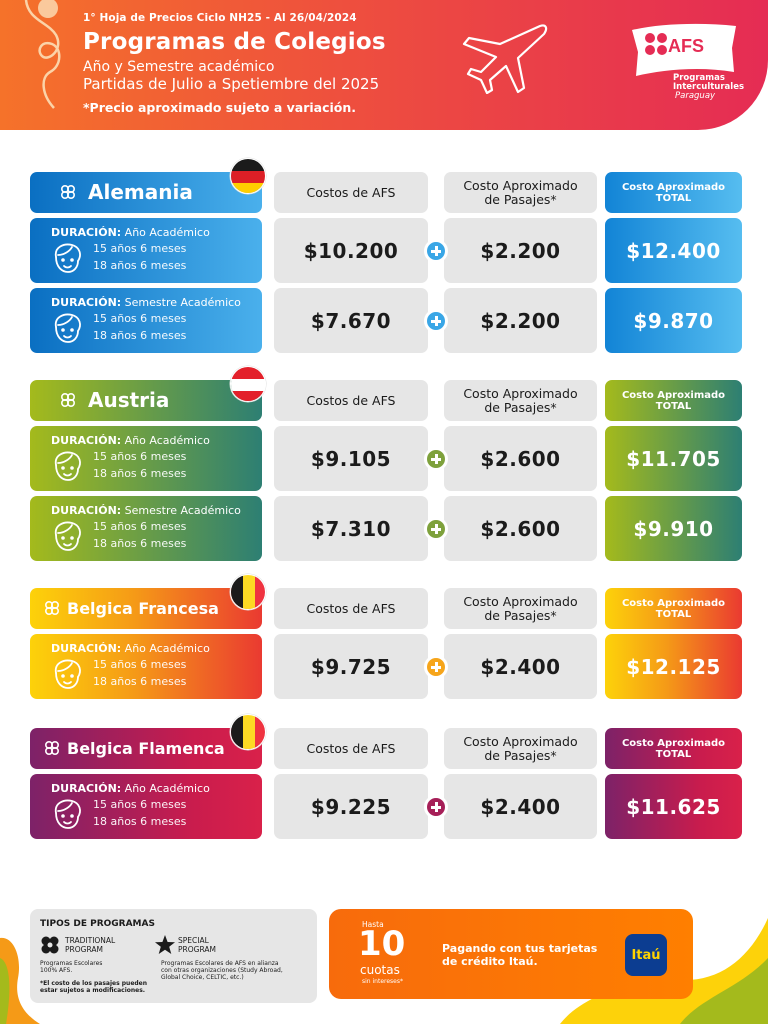 This screenshot has height=1024, width=768. I want to click on afs-logo-subtitle: Programas Interculturales Paraguay, so click(709, 87).